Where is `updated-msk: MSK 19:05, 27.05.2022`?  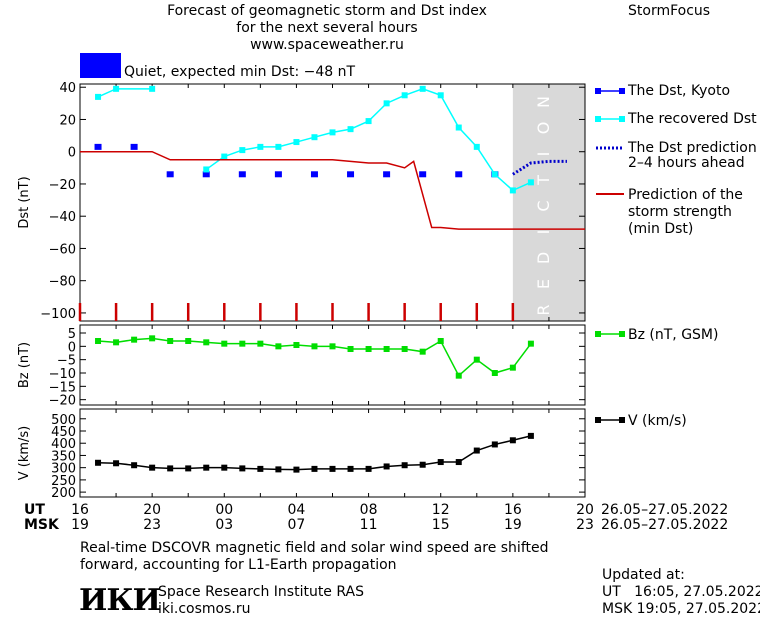
updated-msk: MSK 19:05, 27.05.2022 is located at coordinates (681, 609).